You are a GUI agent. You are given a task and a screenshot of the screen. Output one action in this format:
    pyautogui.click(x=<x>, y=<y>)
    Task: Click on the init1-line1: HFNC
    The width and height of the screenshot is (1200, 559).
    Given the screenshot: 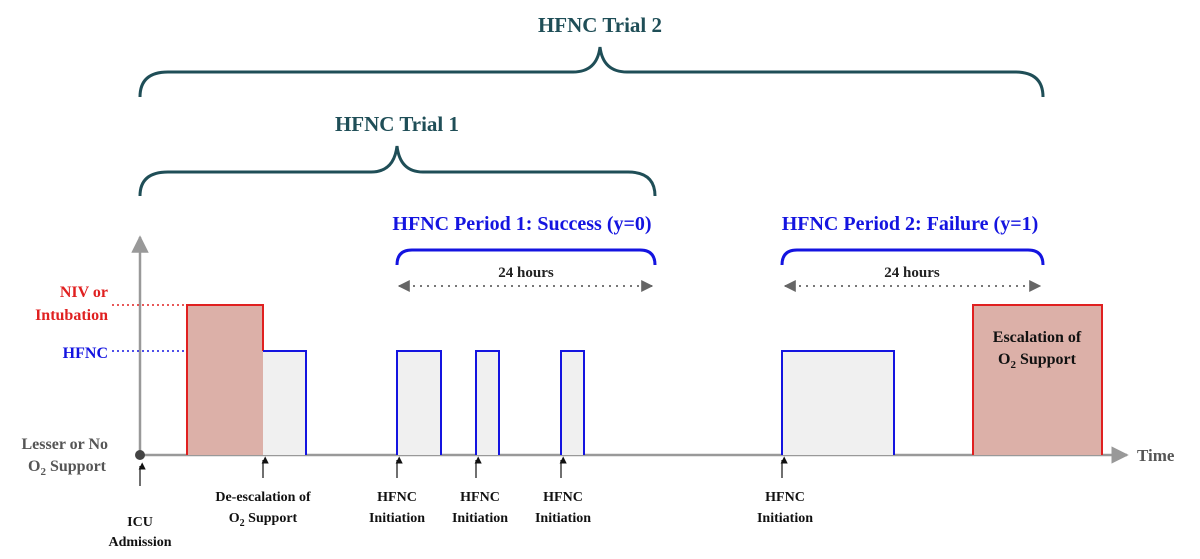 What is the action you would take?
    pyautogui.click(x=397, y=497)
    